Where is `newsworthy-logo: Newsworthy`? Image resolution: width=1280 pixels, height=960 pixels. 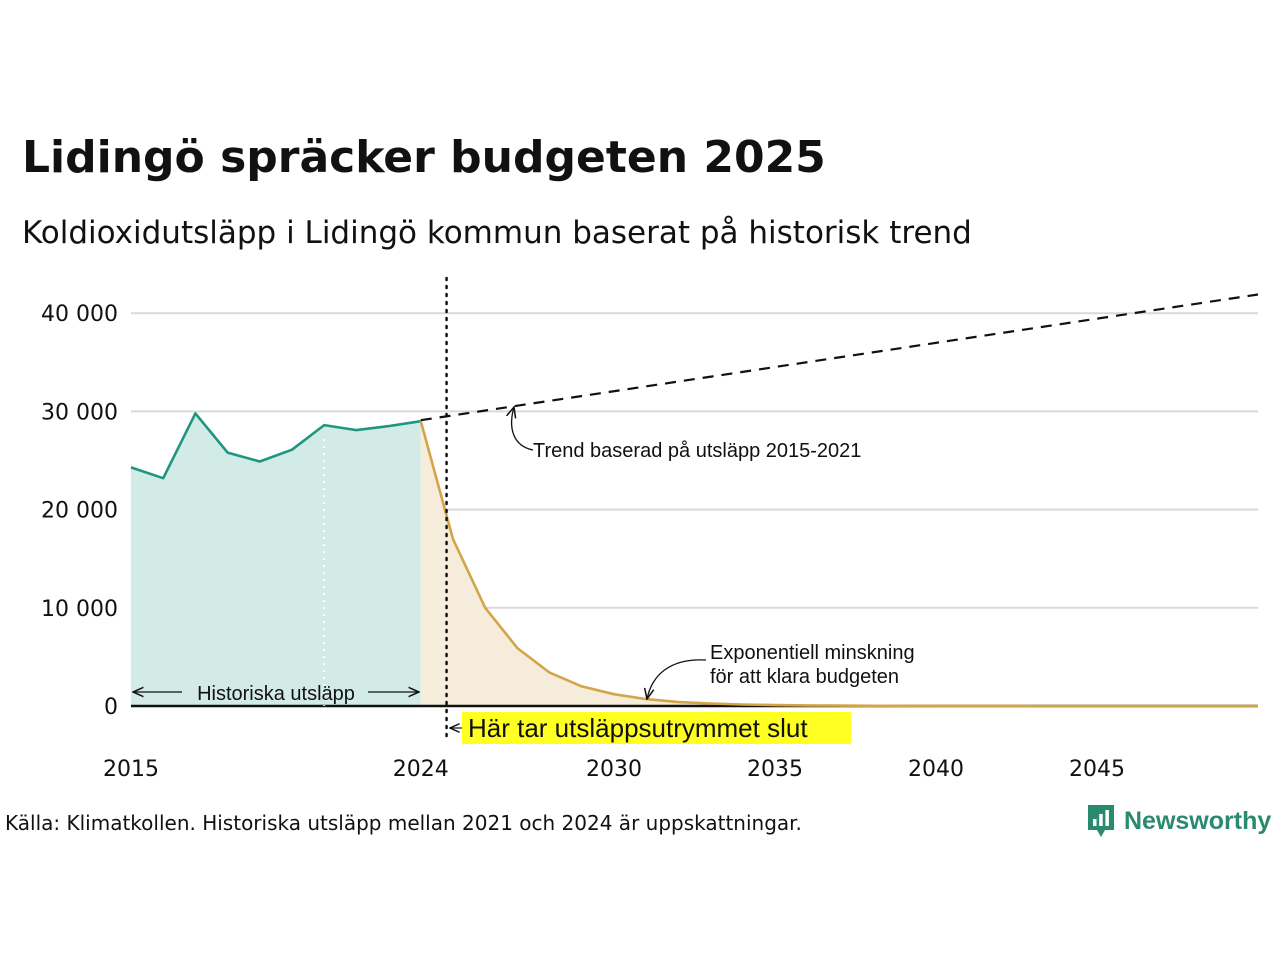 newsworthy-logo: Newsworthy is located at coordinates (1178, 821).